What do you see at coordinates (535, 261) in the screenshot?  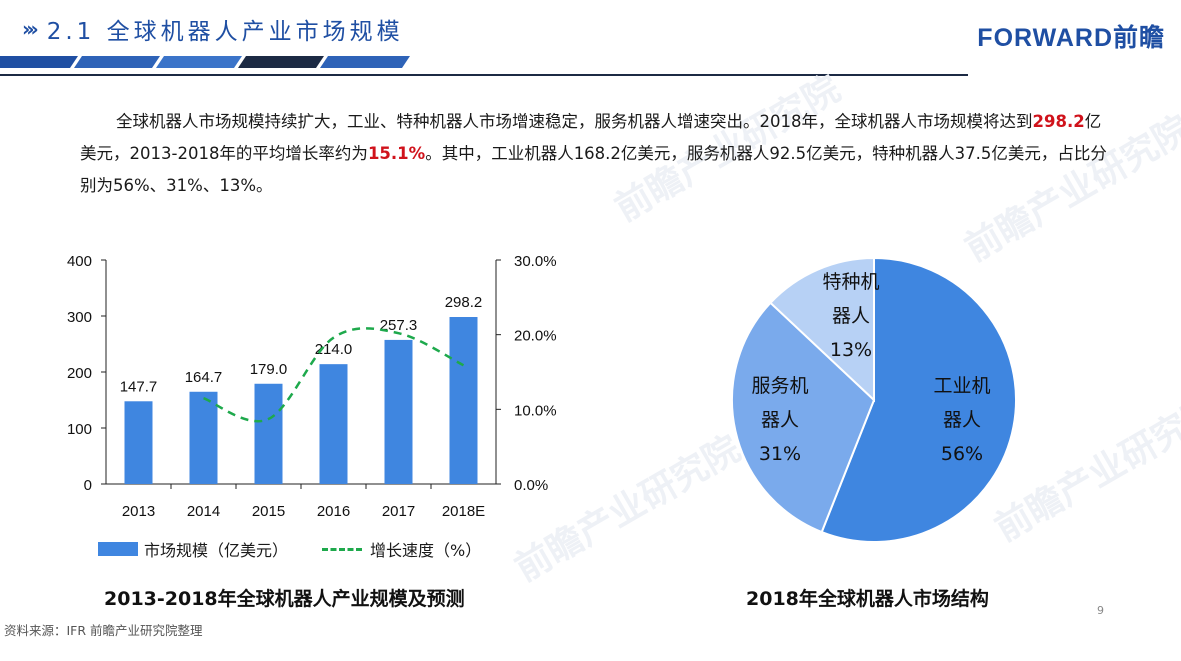 I see `y2-tick-label: 30.0%` at bounding box center [535, 261].